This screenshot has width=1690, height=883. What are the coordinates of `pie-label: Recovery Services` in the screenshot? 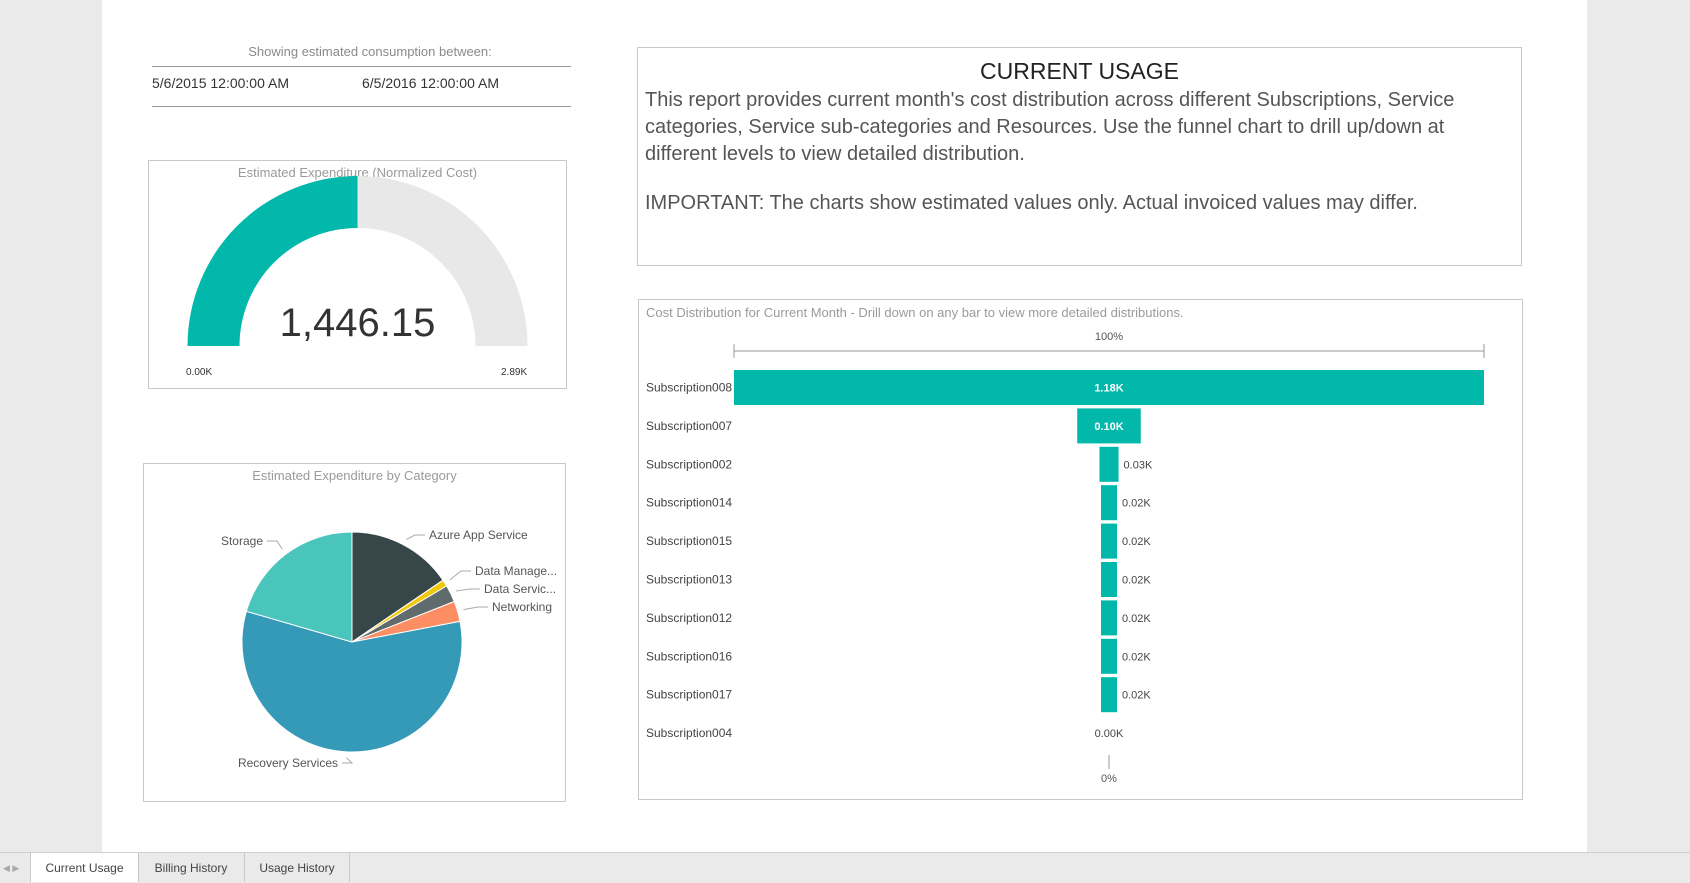 It's located at (288, 763).